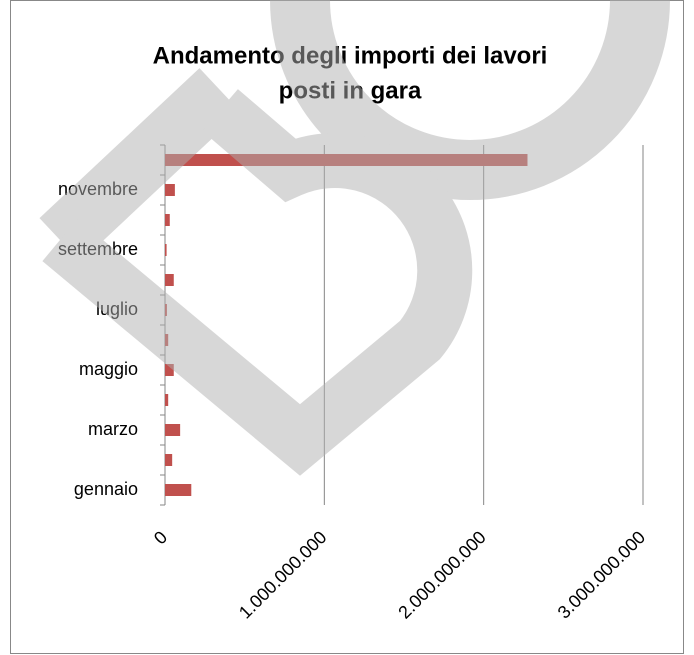  I want to click on y-tick-label: gennaio, so click(106, 489).